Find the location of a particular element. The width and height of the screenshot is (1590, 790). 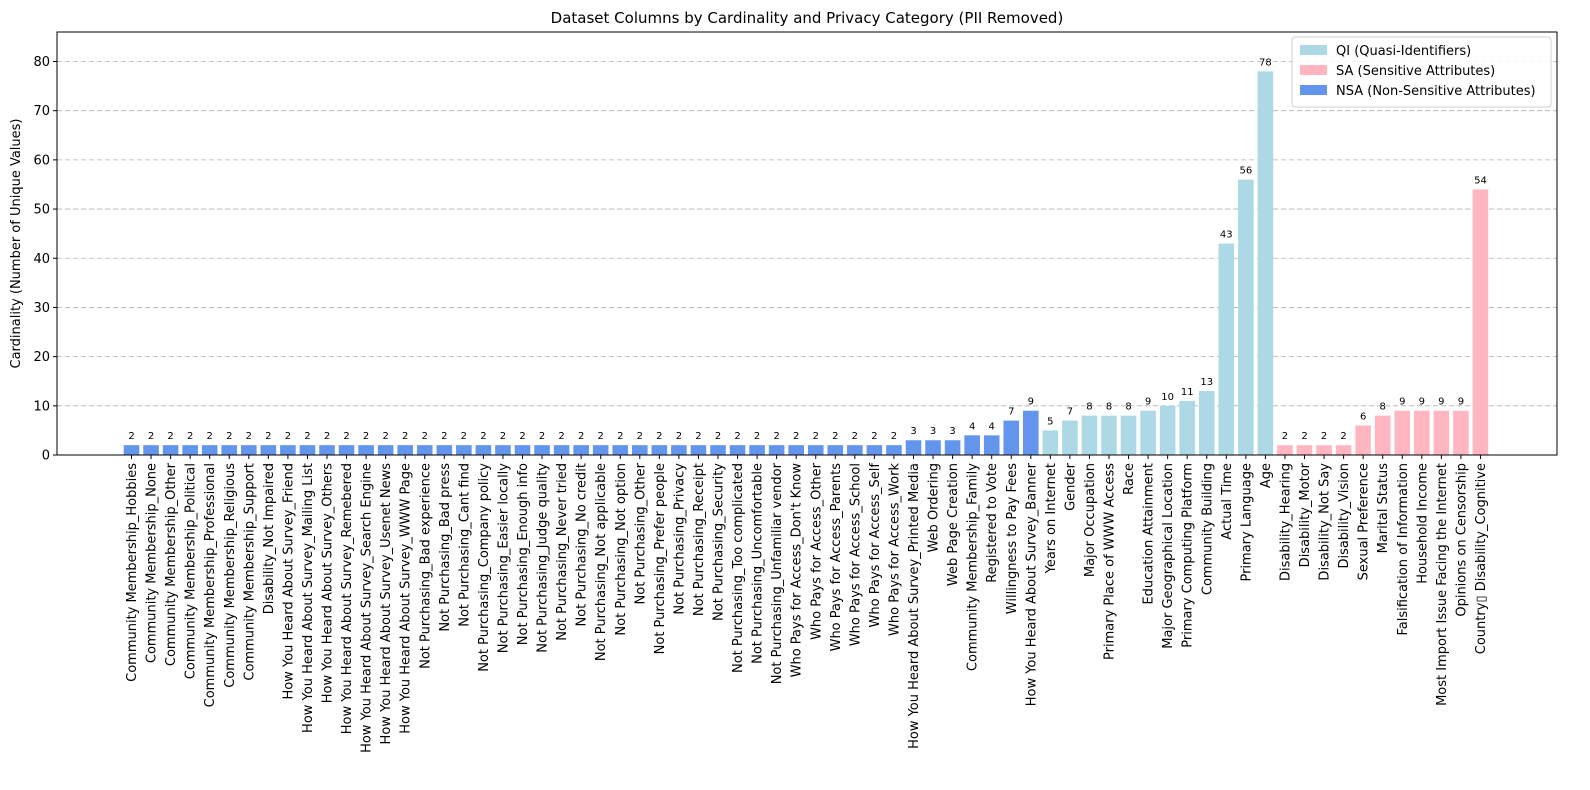

x-tick-label: Who Pays for Access_Self is located at coordinates (875, 545).